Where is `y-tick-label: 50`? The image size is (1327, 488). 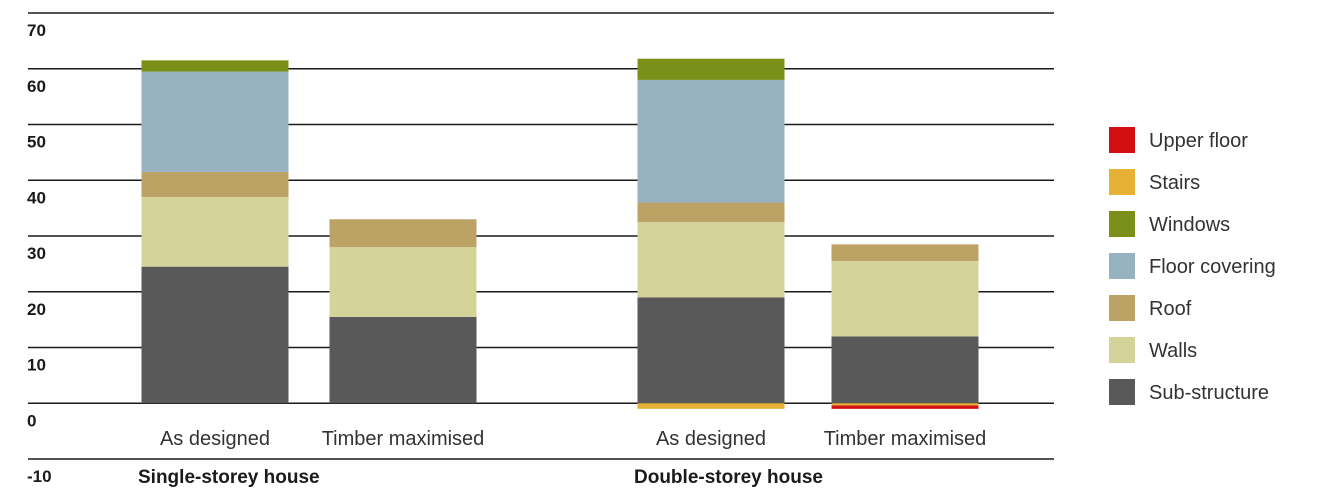 y-tick-label: 50 is located at coordinates (36, 142).